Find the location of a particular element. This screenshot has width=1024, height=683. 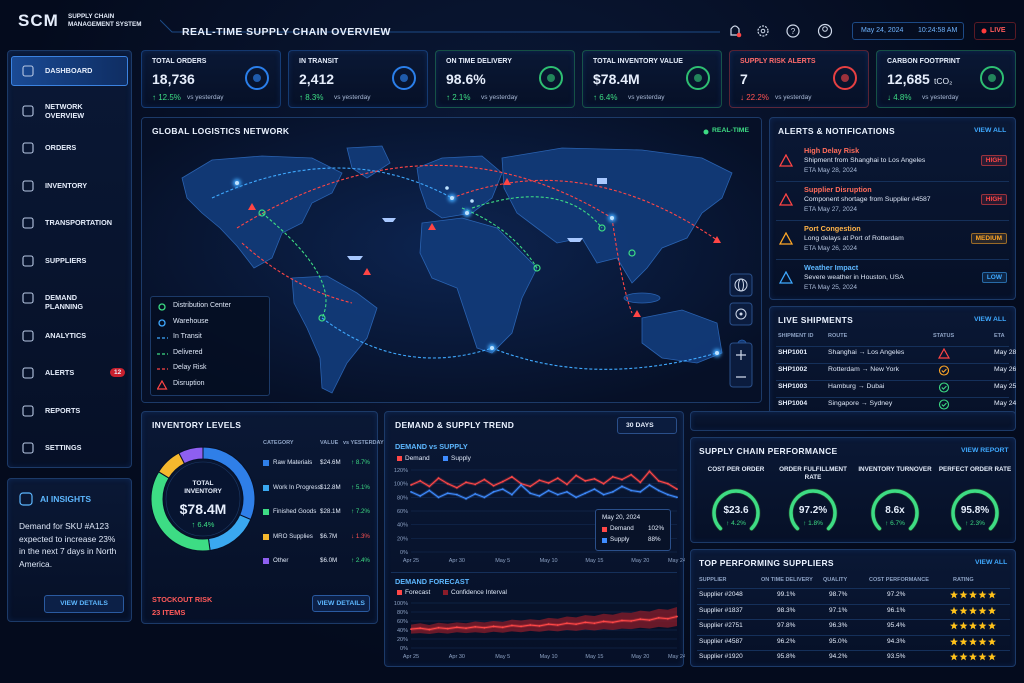

column-header: VALUE is located at coordinates (329, 443).